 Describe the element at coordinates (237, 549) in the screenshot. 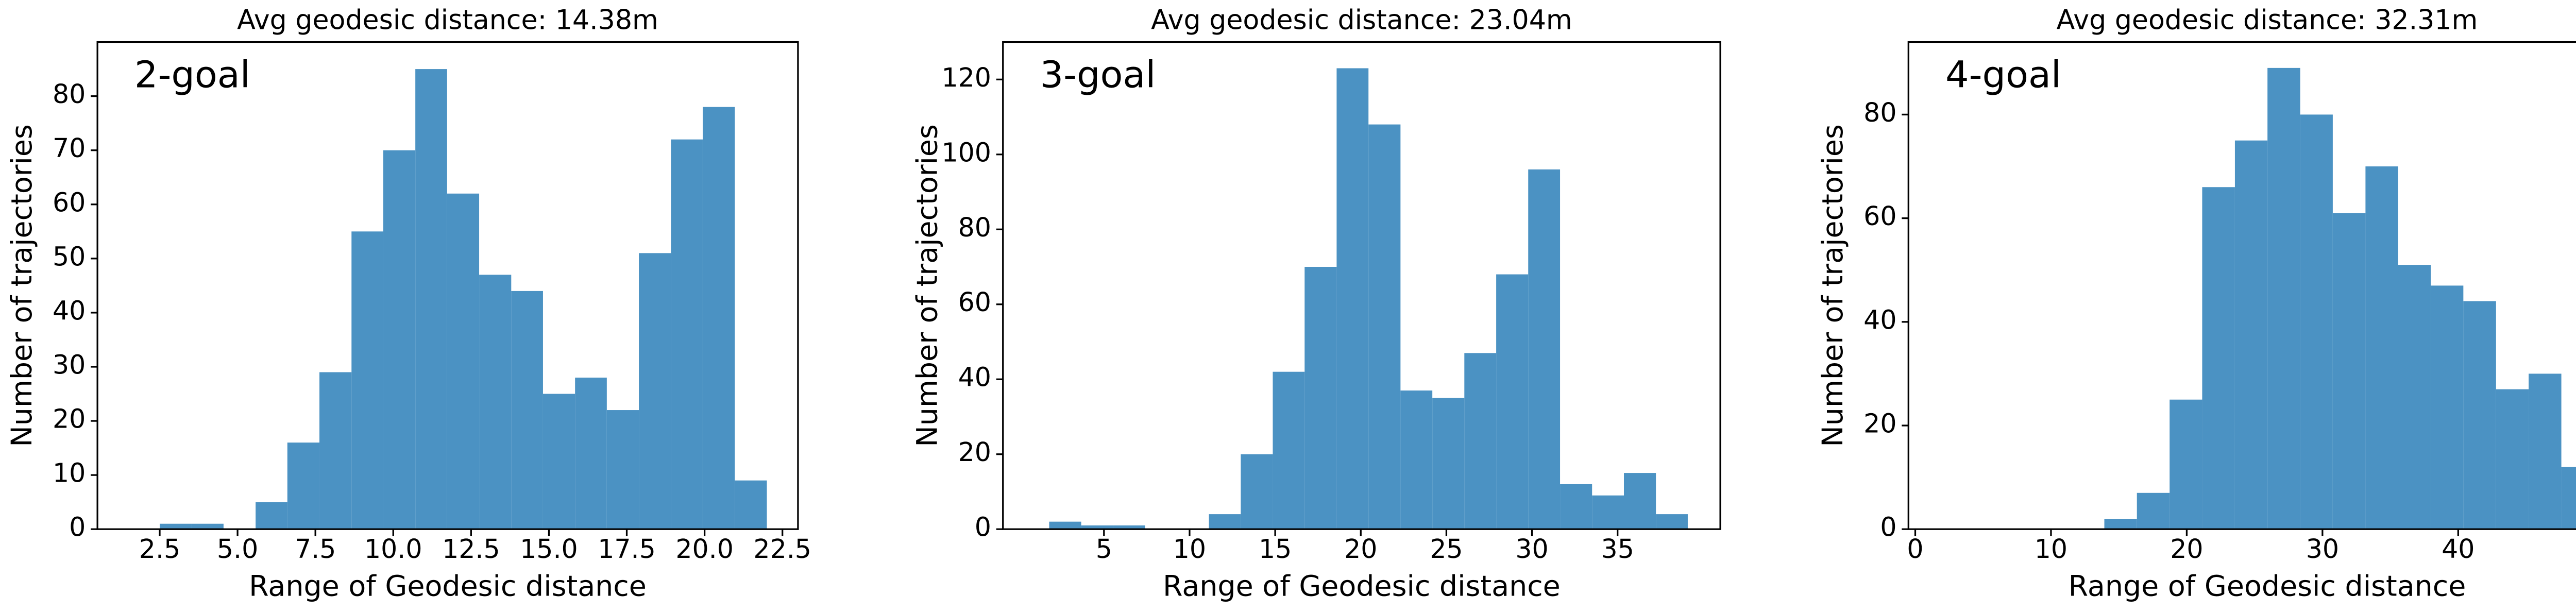

I see `x-tick-label: 5.0` at that location.